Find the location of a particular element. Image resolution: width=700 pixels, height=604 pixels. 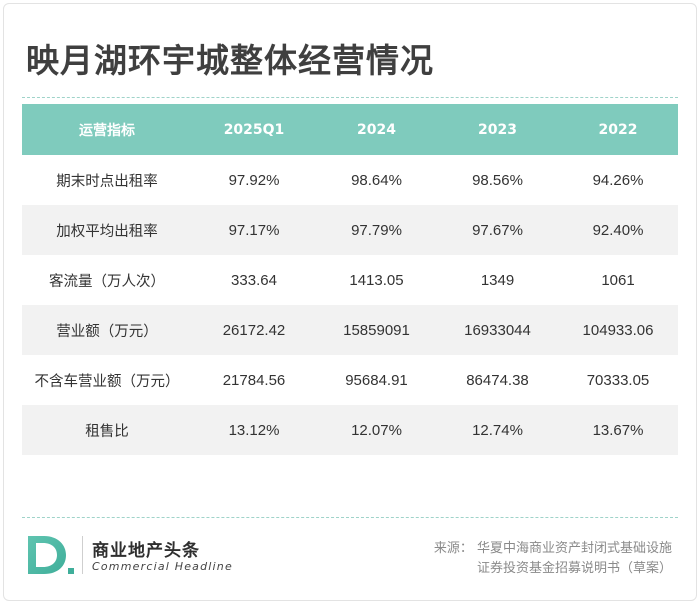

table-header-row: 运营指标 2025Q1 2024 2023 2022 is located at coordinates (350, 129).